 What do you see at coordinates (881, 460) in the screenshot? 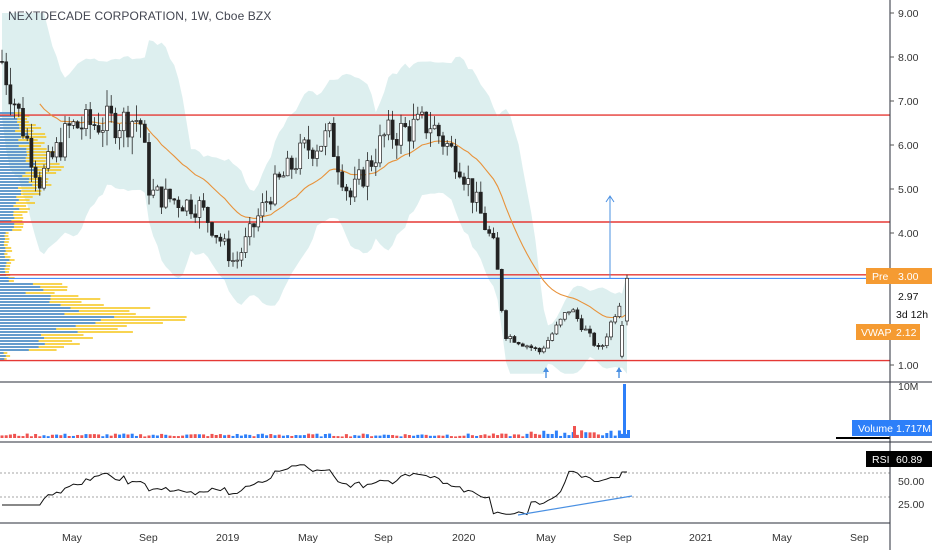
I see `rsi-label: RSI` at bounding box center [881, 460].